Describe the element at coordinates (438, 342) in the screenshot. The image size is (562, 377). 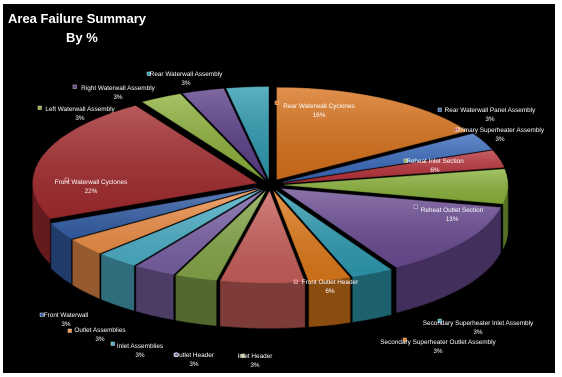
I see `data-label-category: Secondary Superheater Outlet Assembly` at that location.